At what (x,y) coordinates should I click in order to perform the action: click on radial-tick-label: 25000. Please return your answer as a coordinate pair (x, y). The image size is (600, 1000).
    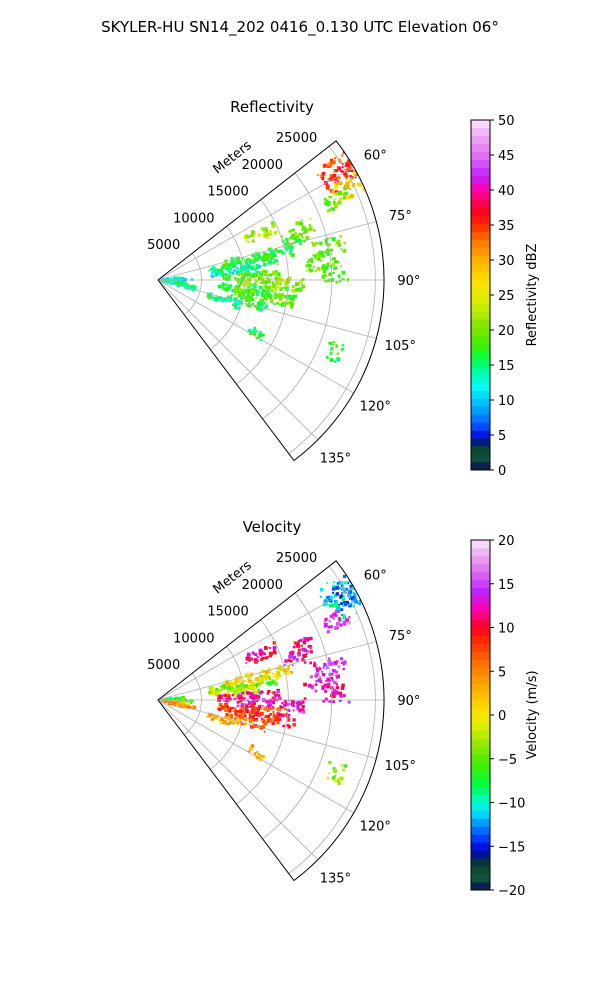
    Looking at the image, I should click on (296, 558).